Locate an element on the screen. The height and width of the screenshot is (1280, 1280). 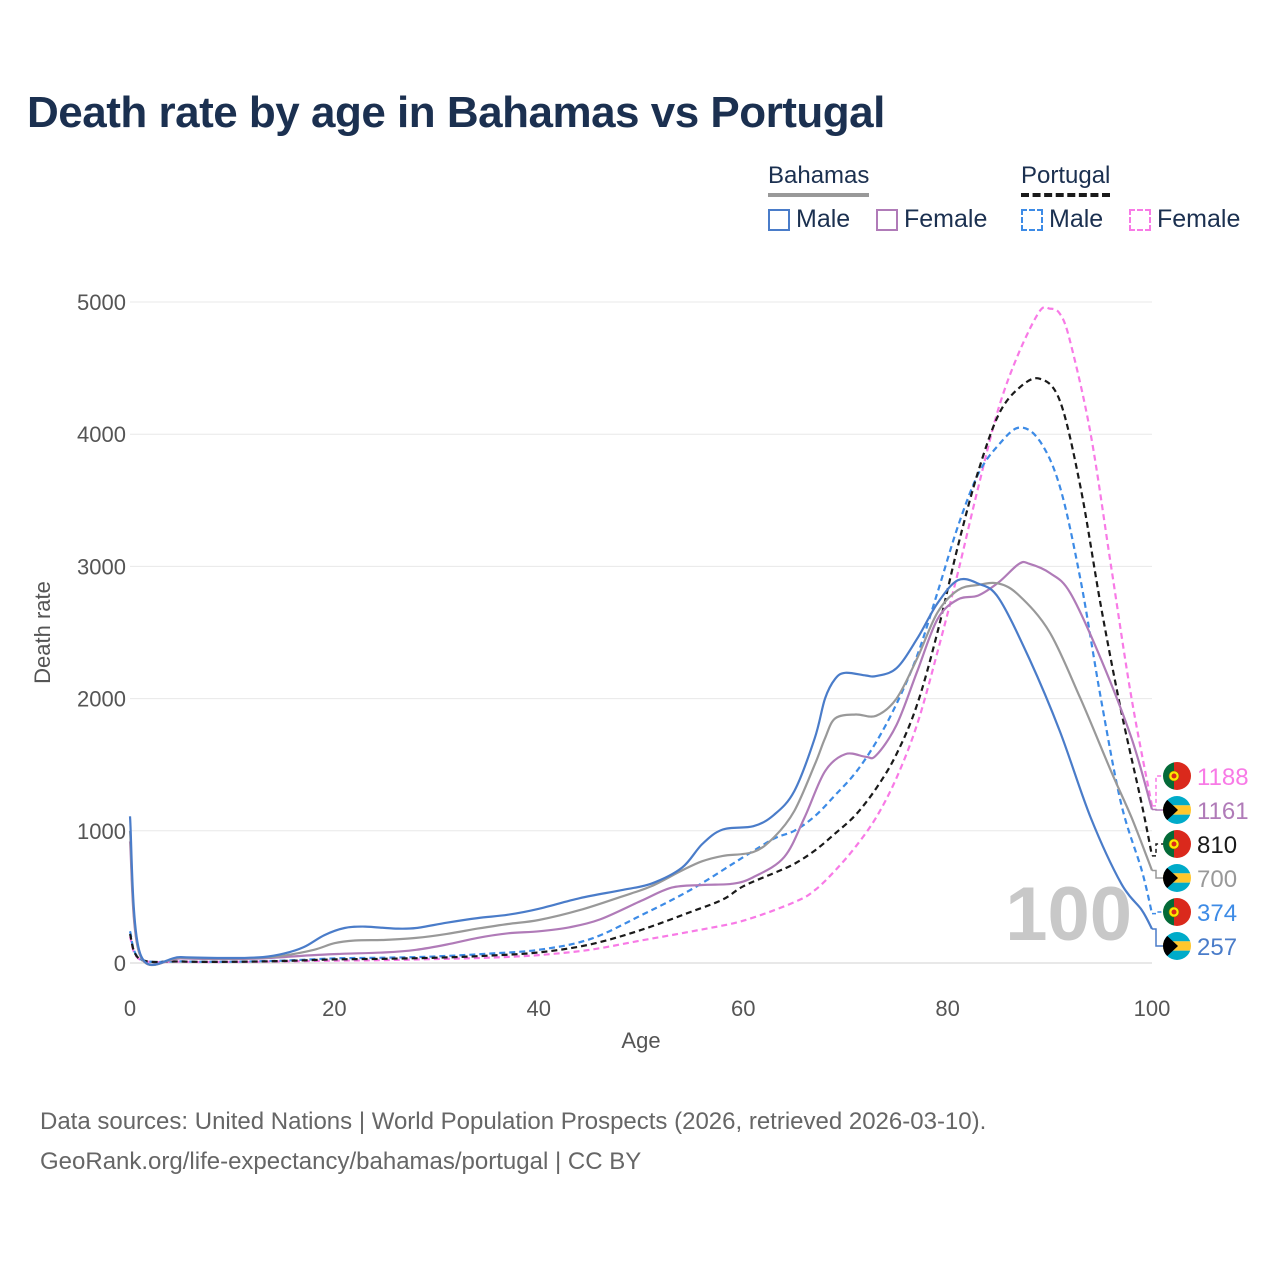
y-axis-title: Death rate is located at coordinates (42, 632).